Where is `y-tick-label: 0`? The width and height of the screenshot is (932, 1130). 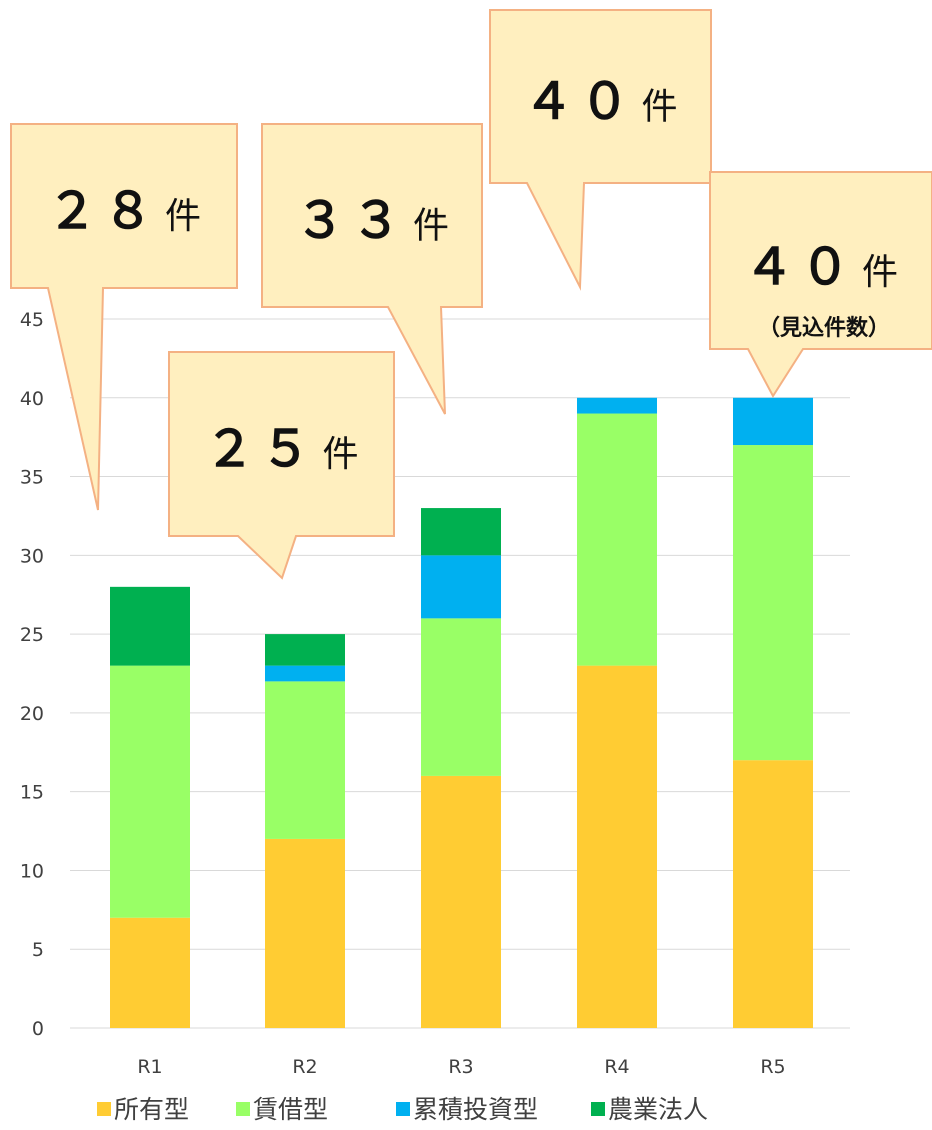
y-tick-label: 0 is located at coordinates (38, 1029).